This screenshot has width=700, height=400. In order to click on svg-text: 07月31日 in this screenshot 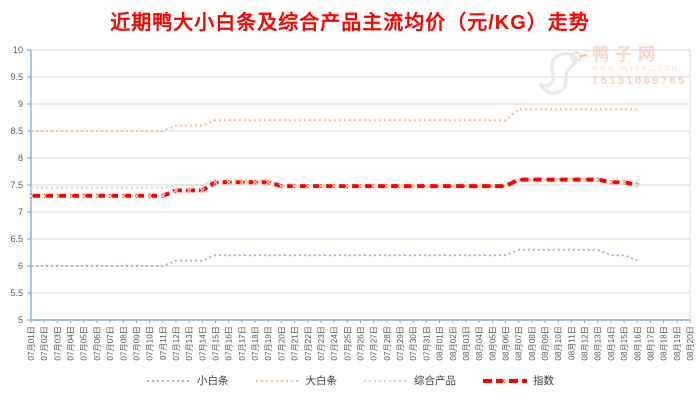, I will do `click(426, 343)`.